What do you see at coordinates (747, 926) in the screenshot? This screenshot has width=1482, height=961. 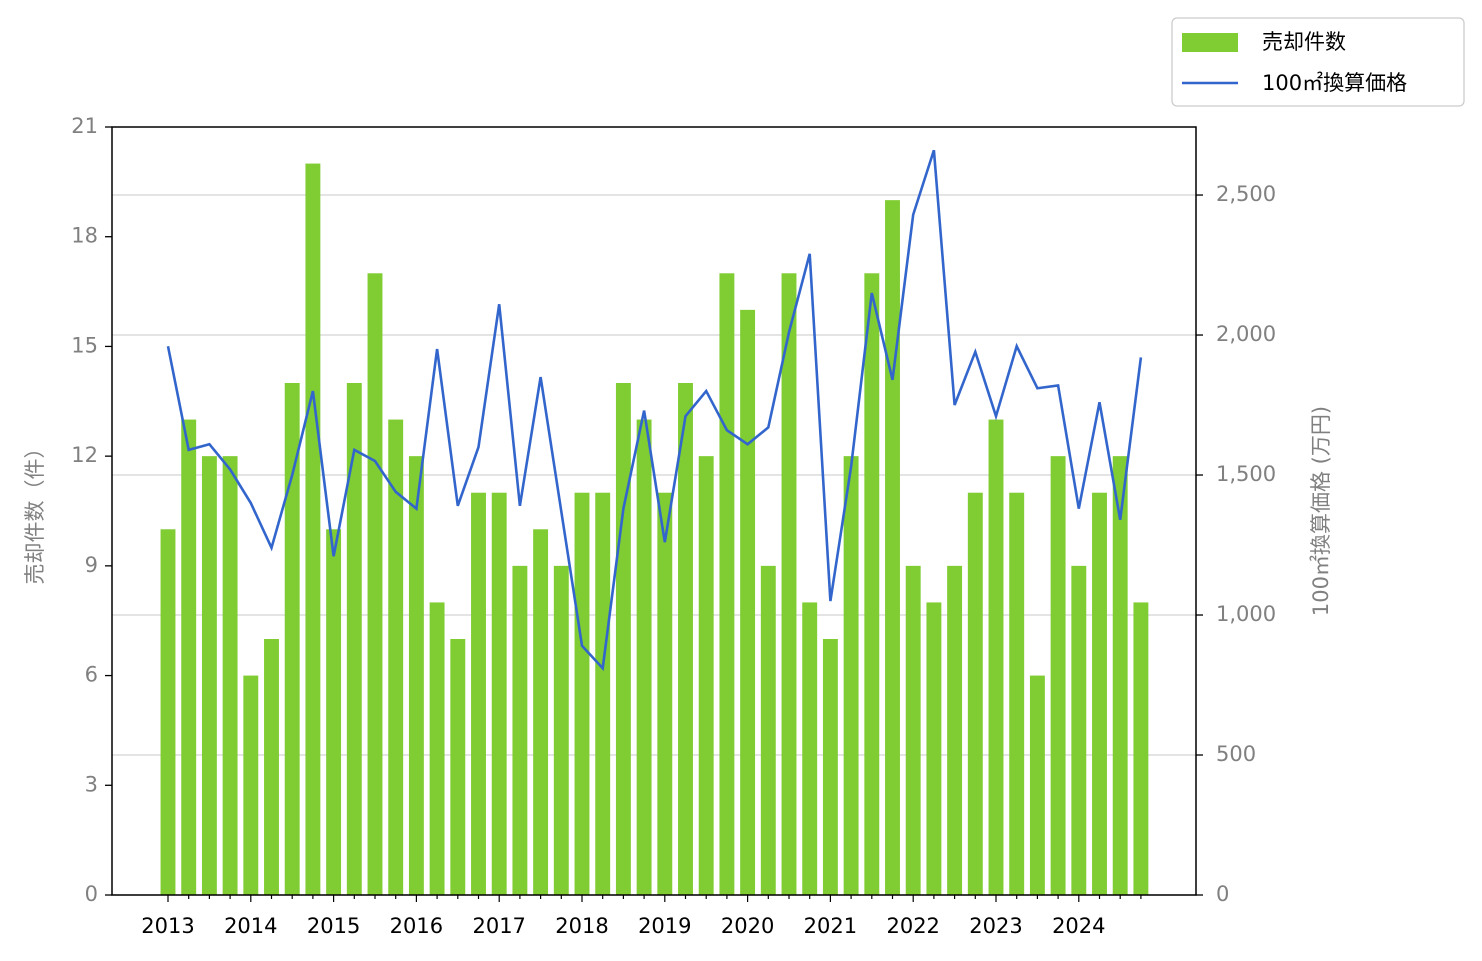 I see `x-tick-label: 2020` at bounding box center [747, 926].